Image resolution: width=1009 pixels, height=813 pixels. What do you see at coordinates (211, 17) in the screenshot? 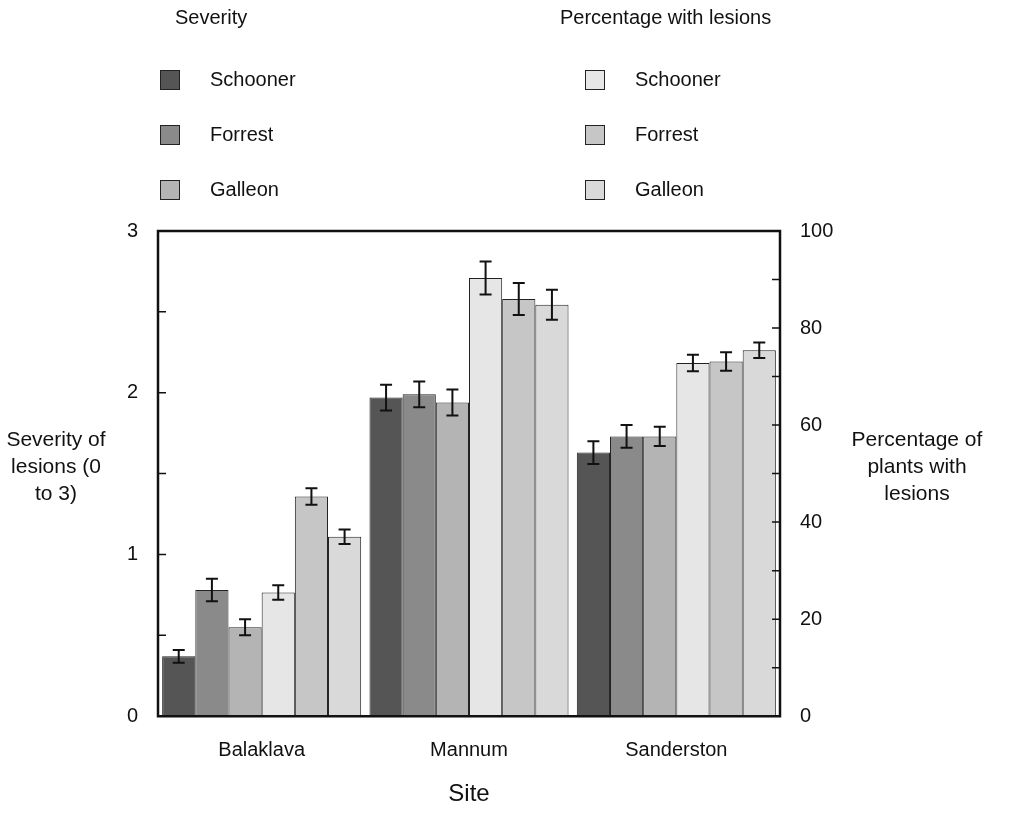
I see `text: Severity` at bounding box center [211, 17].